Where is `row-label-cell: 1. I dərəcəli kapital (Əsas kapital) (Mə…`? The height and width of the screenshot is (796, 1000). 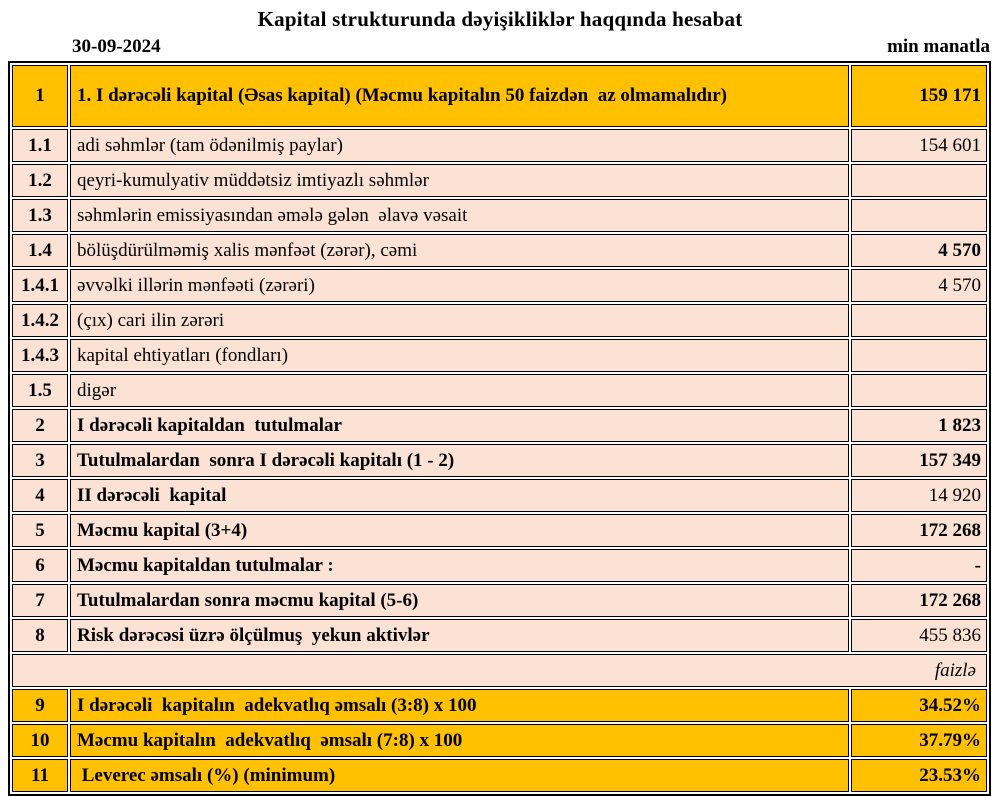 row-label-cell: 1. I dərəcəli kapital (Əsas kapital) (Mə… is located at coordinates (459, 96).